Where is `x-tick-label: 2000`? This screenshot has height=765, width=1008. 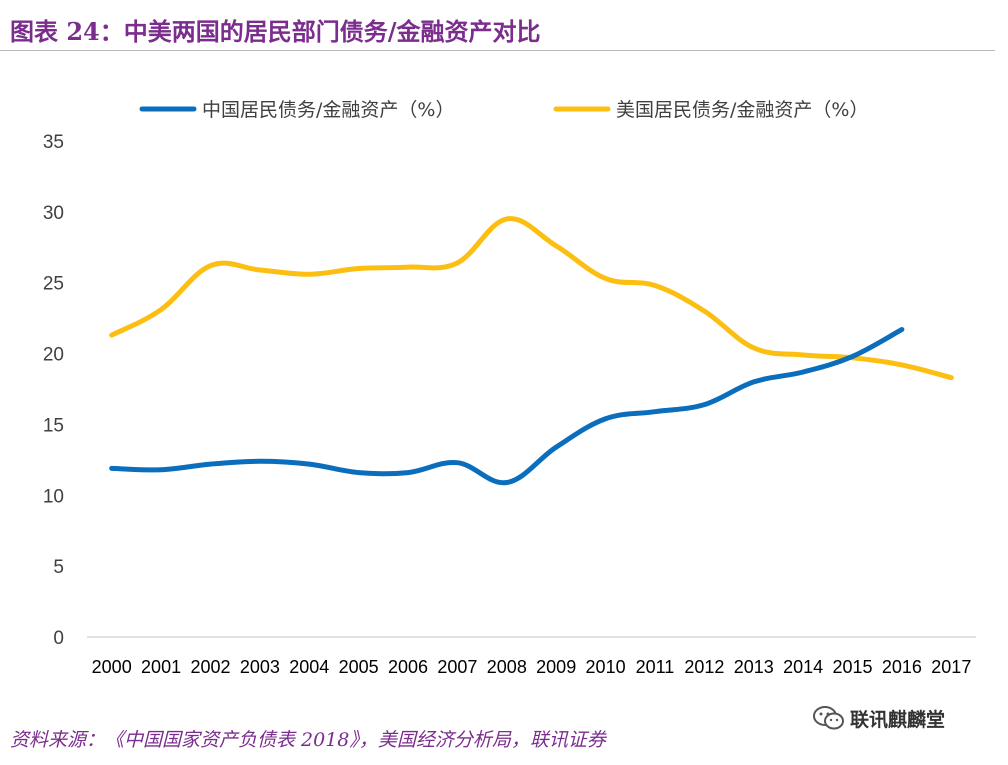 x-tick-label: 2000 is located at coordinates (112, 667).